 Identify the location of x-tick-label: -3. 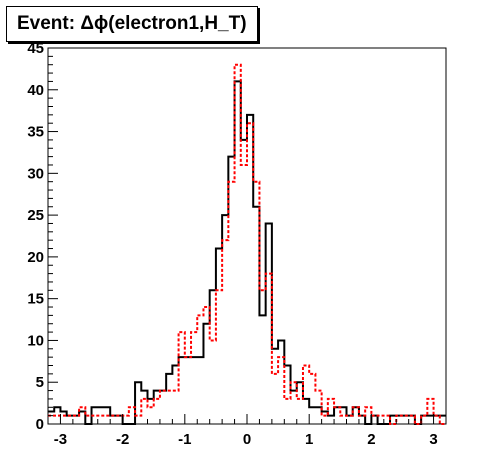
(60, 439).